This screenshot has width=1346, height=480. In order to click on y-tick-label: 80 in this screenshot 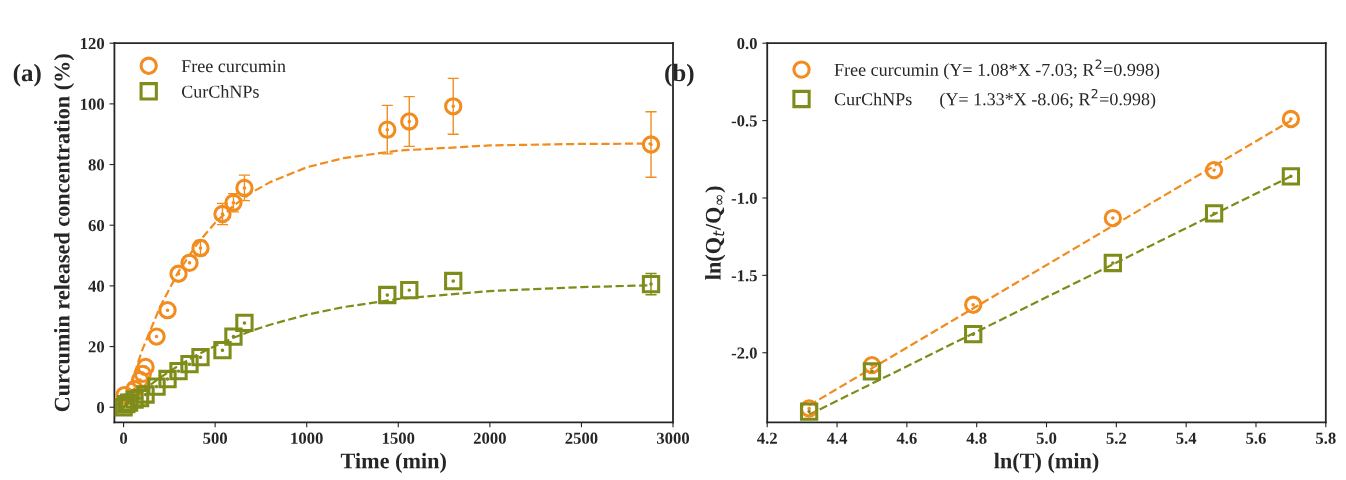, I will do `click(96, 165)`.